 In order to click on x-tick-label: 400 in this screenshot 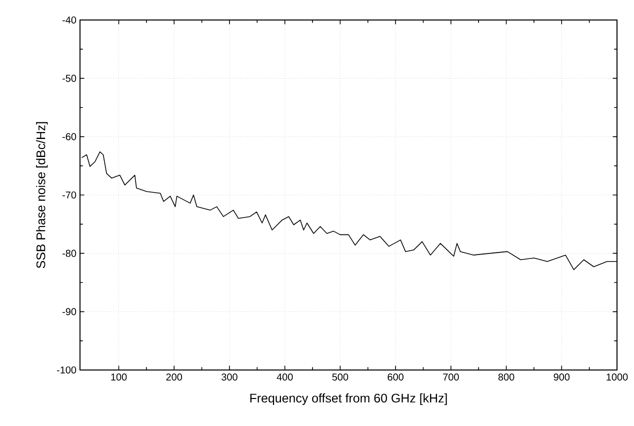, I will do `click(284, 377)`.